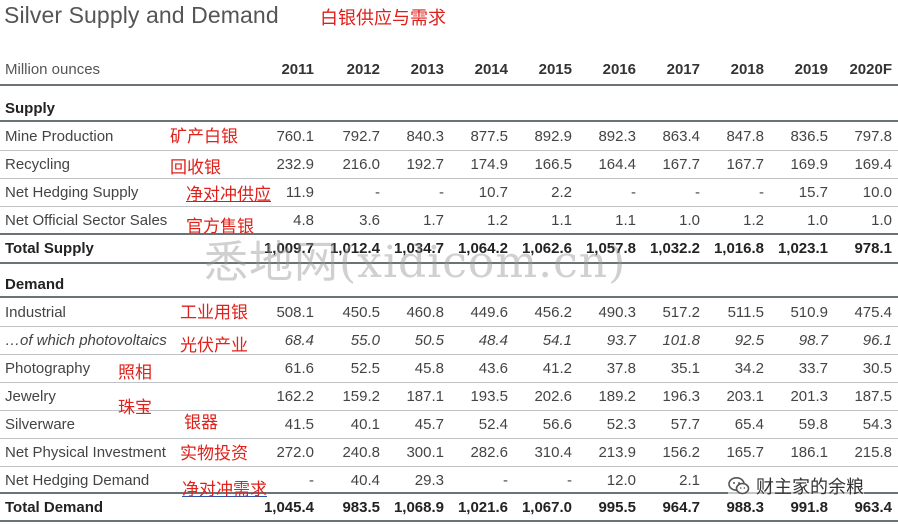 Image resolution: width=898 pixels, height=524 pixels. I want to click on table-cell: 203.1, so click(745, 396).